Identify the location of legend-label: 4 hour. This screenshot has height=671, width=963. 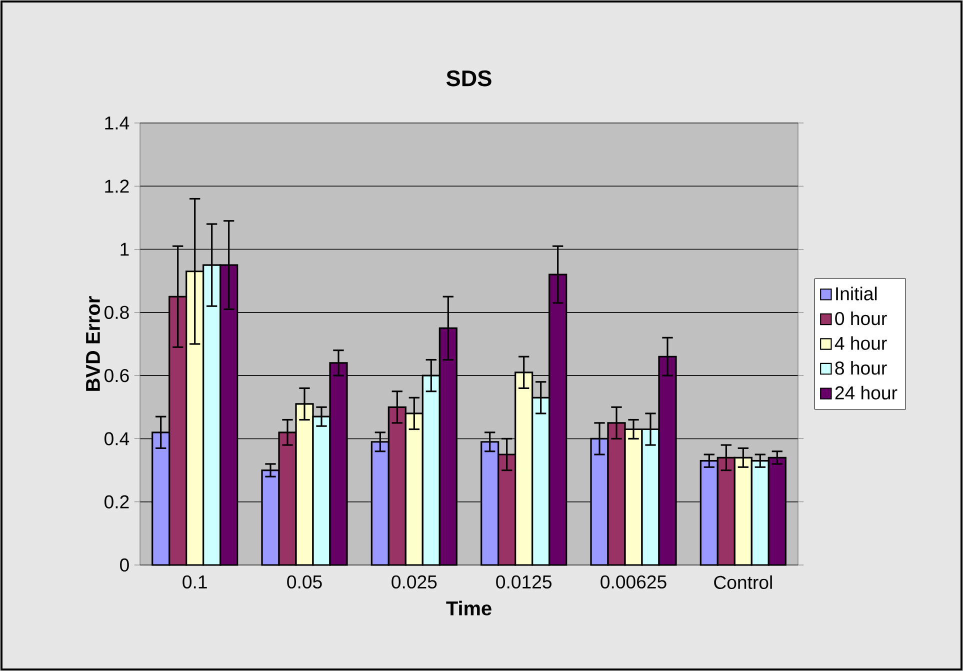
(860, 343).